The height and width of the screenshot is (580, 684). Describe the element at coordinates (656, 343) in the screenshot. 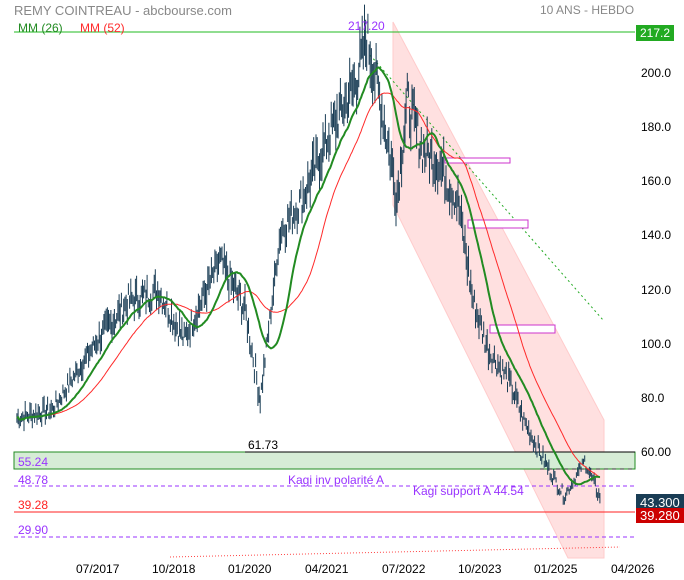

I see `y-tick-label: 100.0` at that location.